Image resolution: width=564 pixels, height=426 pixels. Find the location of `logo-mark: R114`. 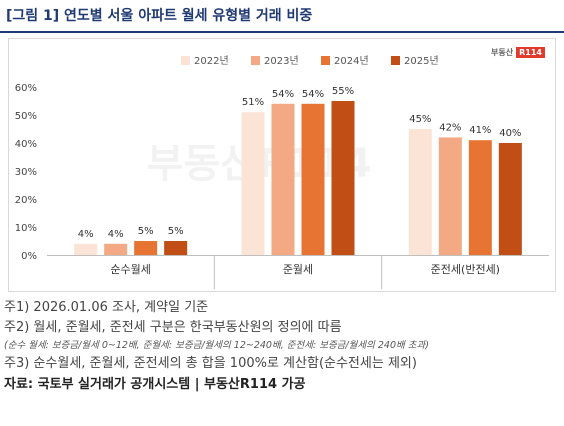

logo-mark: R114 is located at coordinates (530, 52).